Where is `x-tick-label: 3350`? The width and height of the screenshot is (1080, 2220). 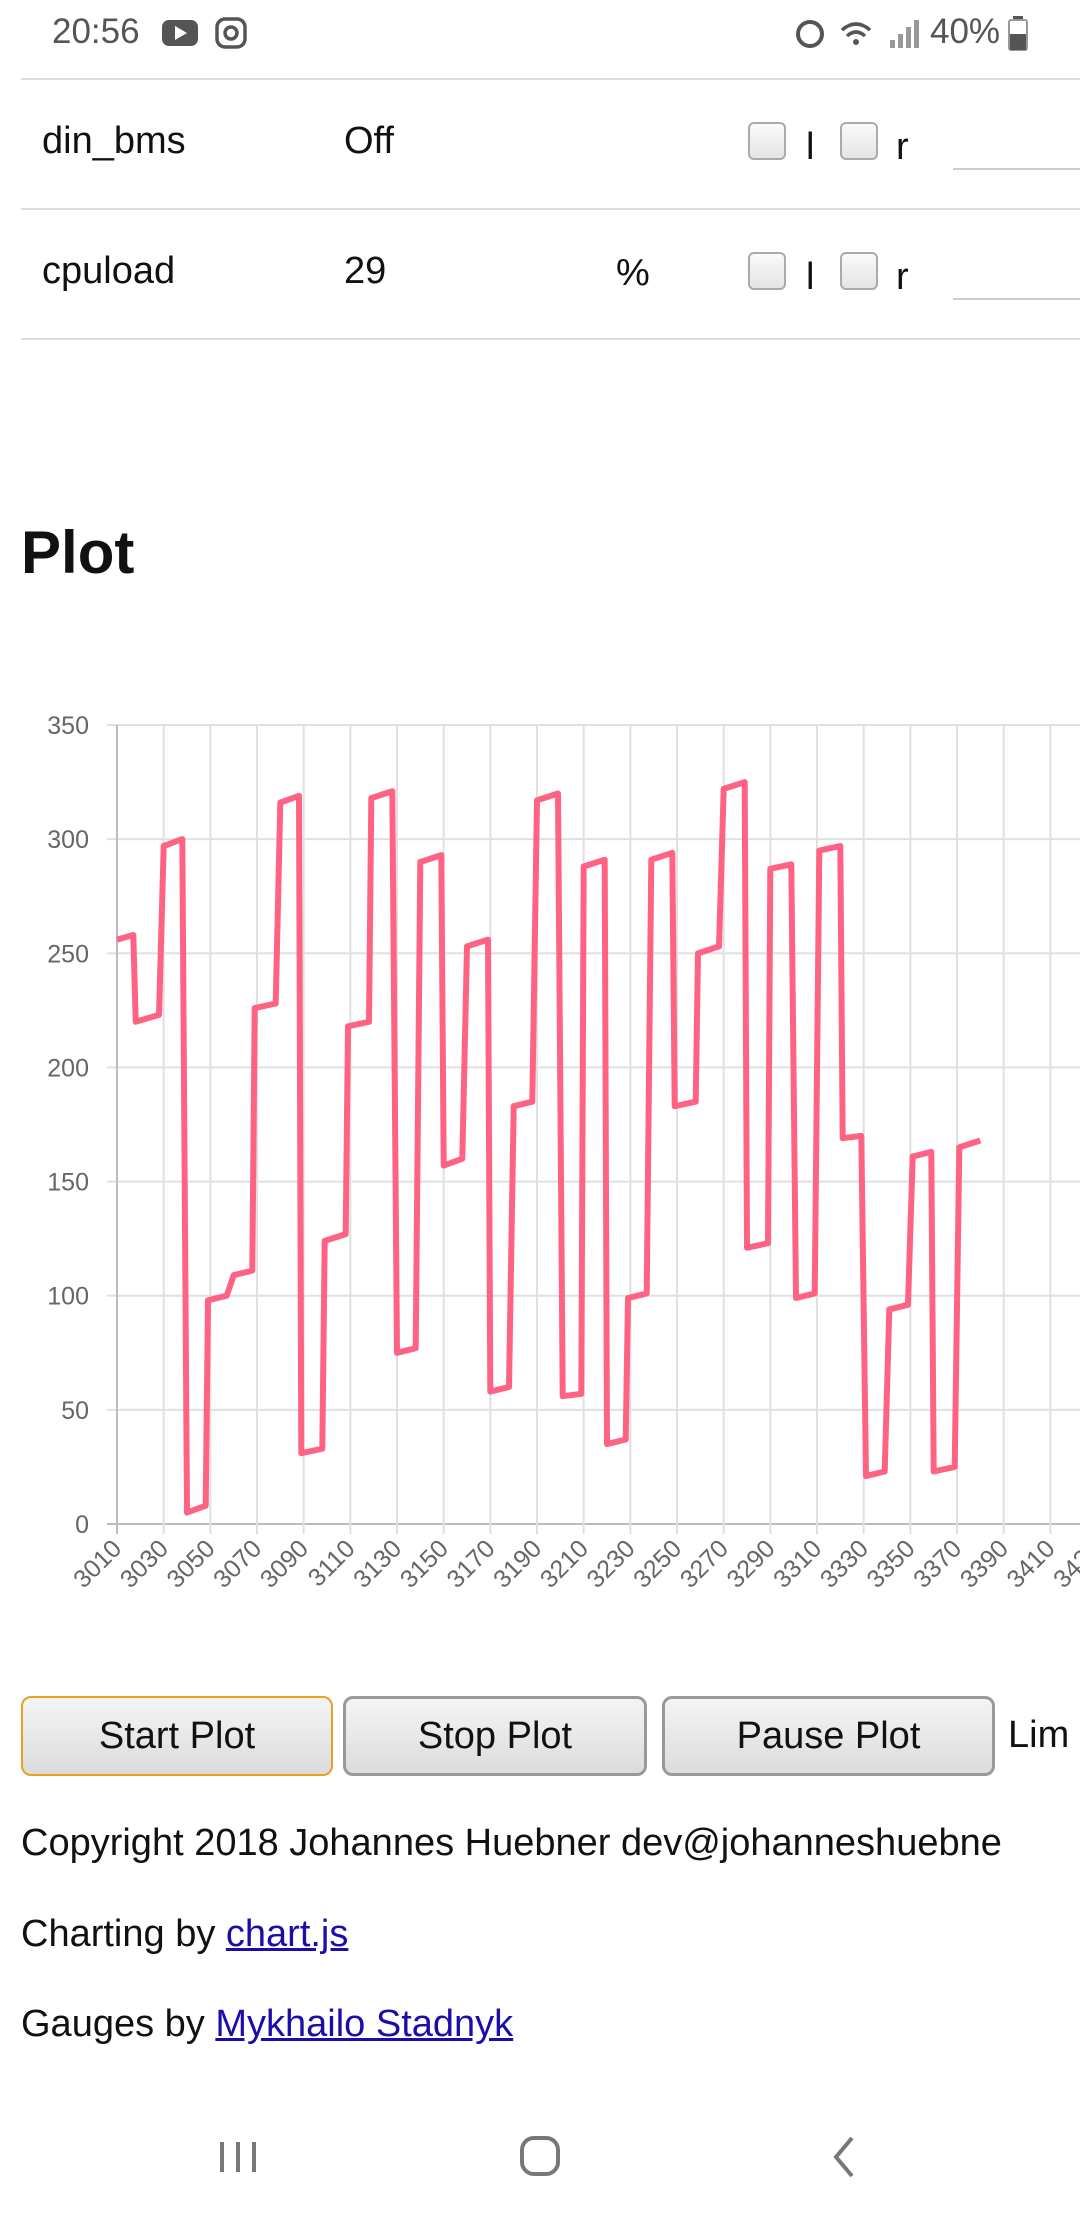
x-tick-label: 3350 is located at coordinates (890, 1563).